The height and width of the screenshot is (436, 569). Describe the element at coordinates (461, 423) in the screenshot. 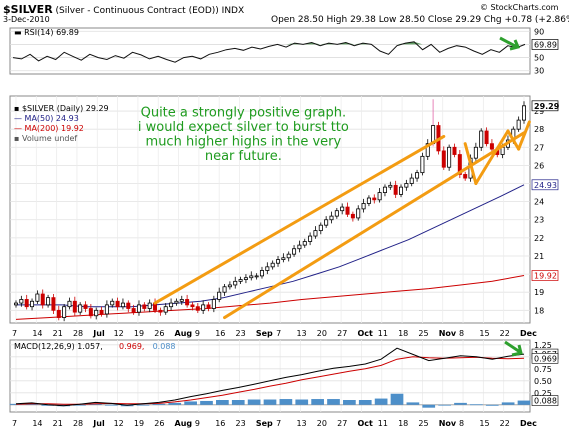

I see `macd-x-label: 8` at that location.